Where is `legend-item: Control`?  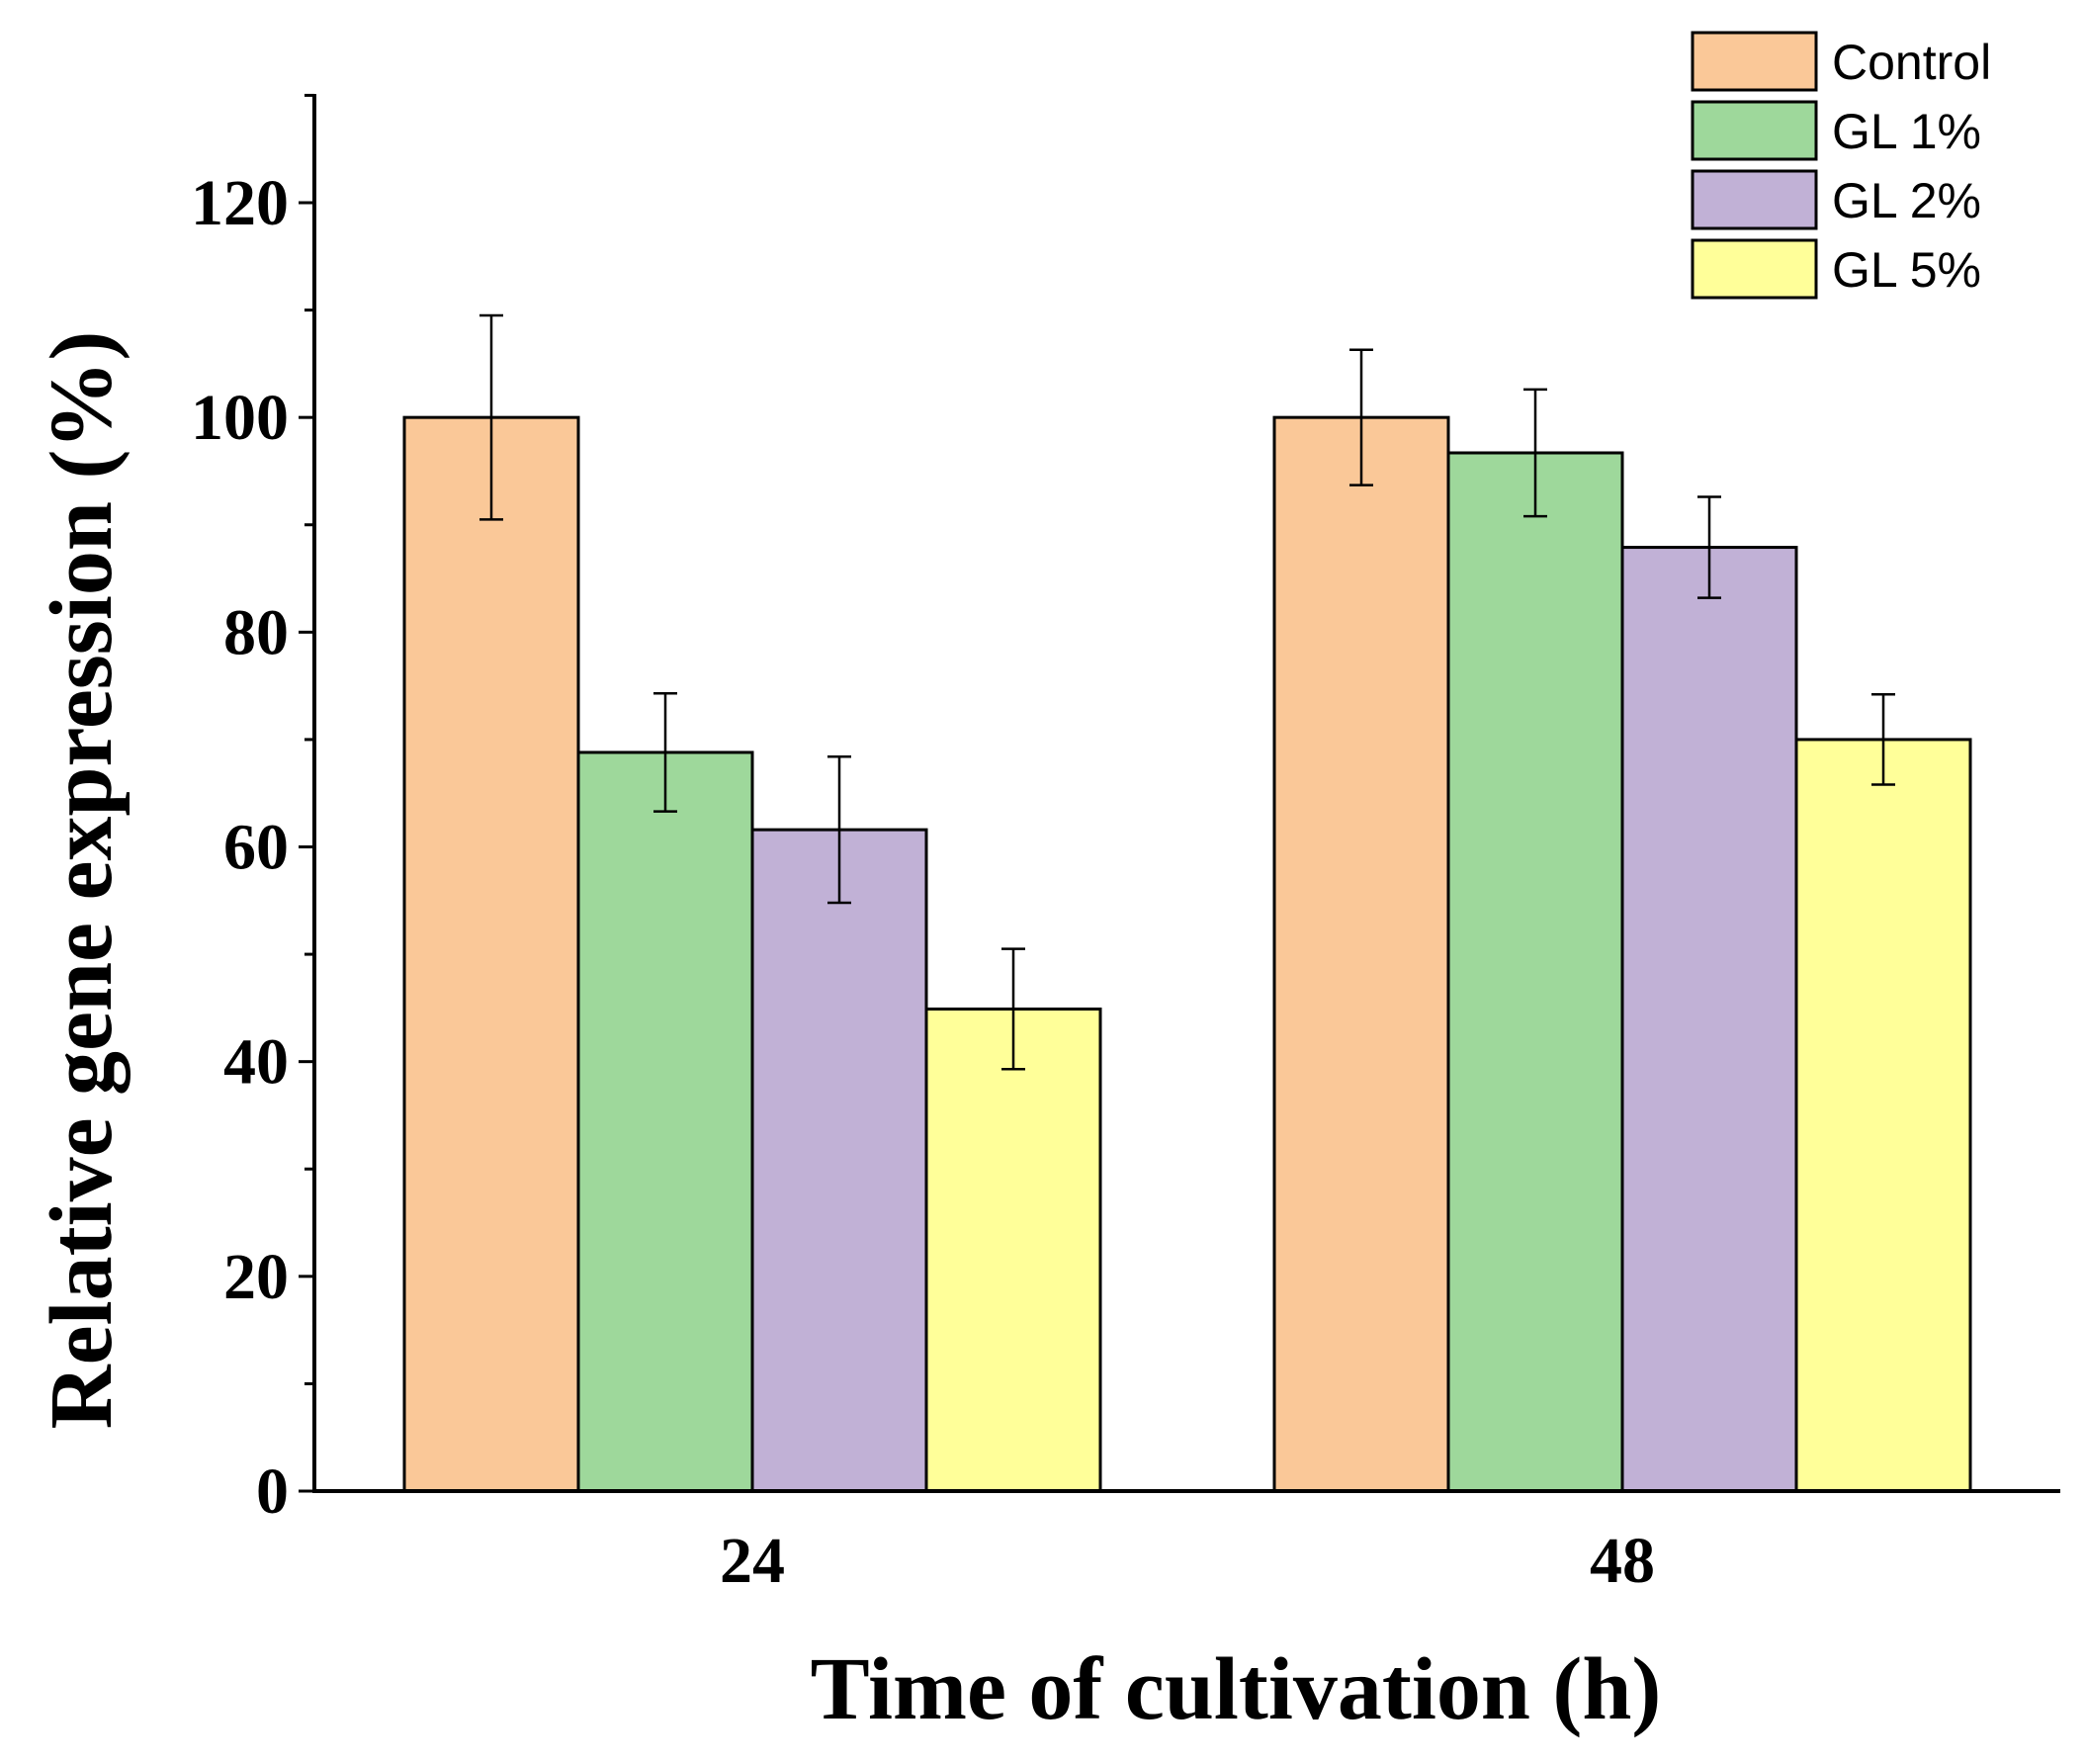
legend-item: Control is located at coordinates (1841, 61).